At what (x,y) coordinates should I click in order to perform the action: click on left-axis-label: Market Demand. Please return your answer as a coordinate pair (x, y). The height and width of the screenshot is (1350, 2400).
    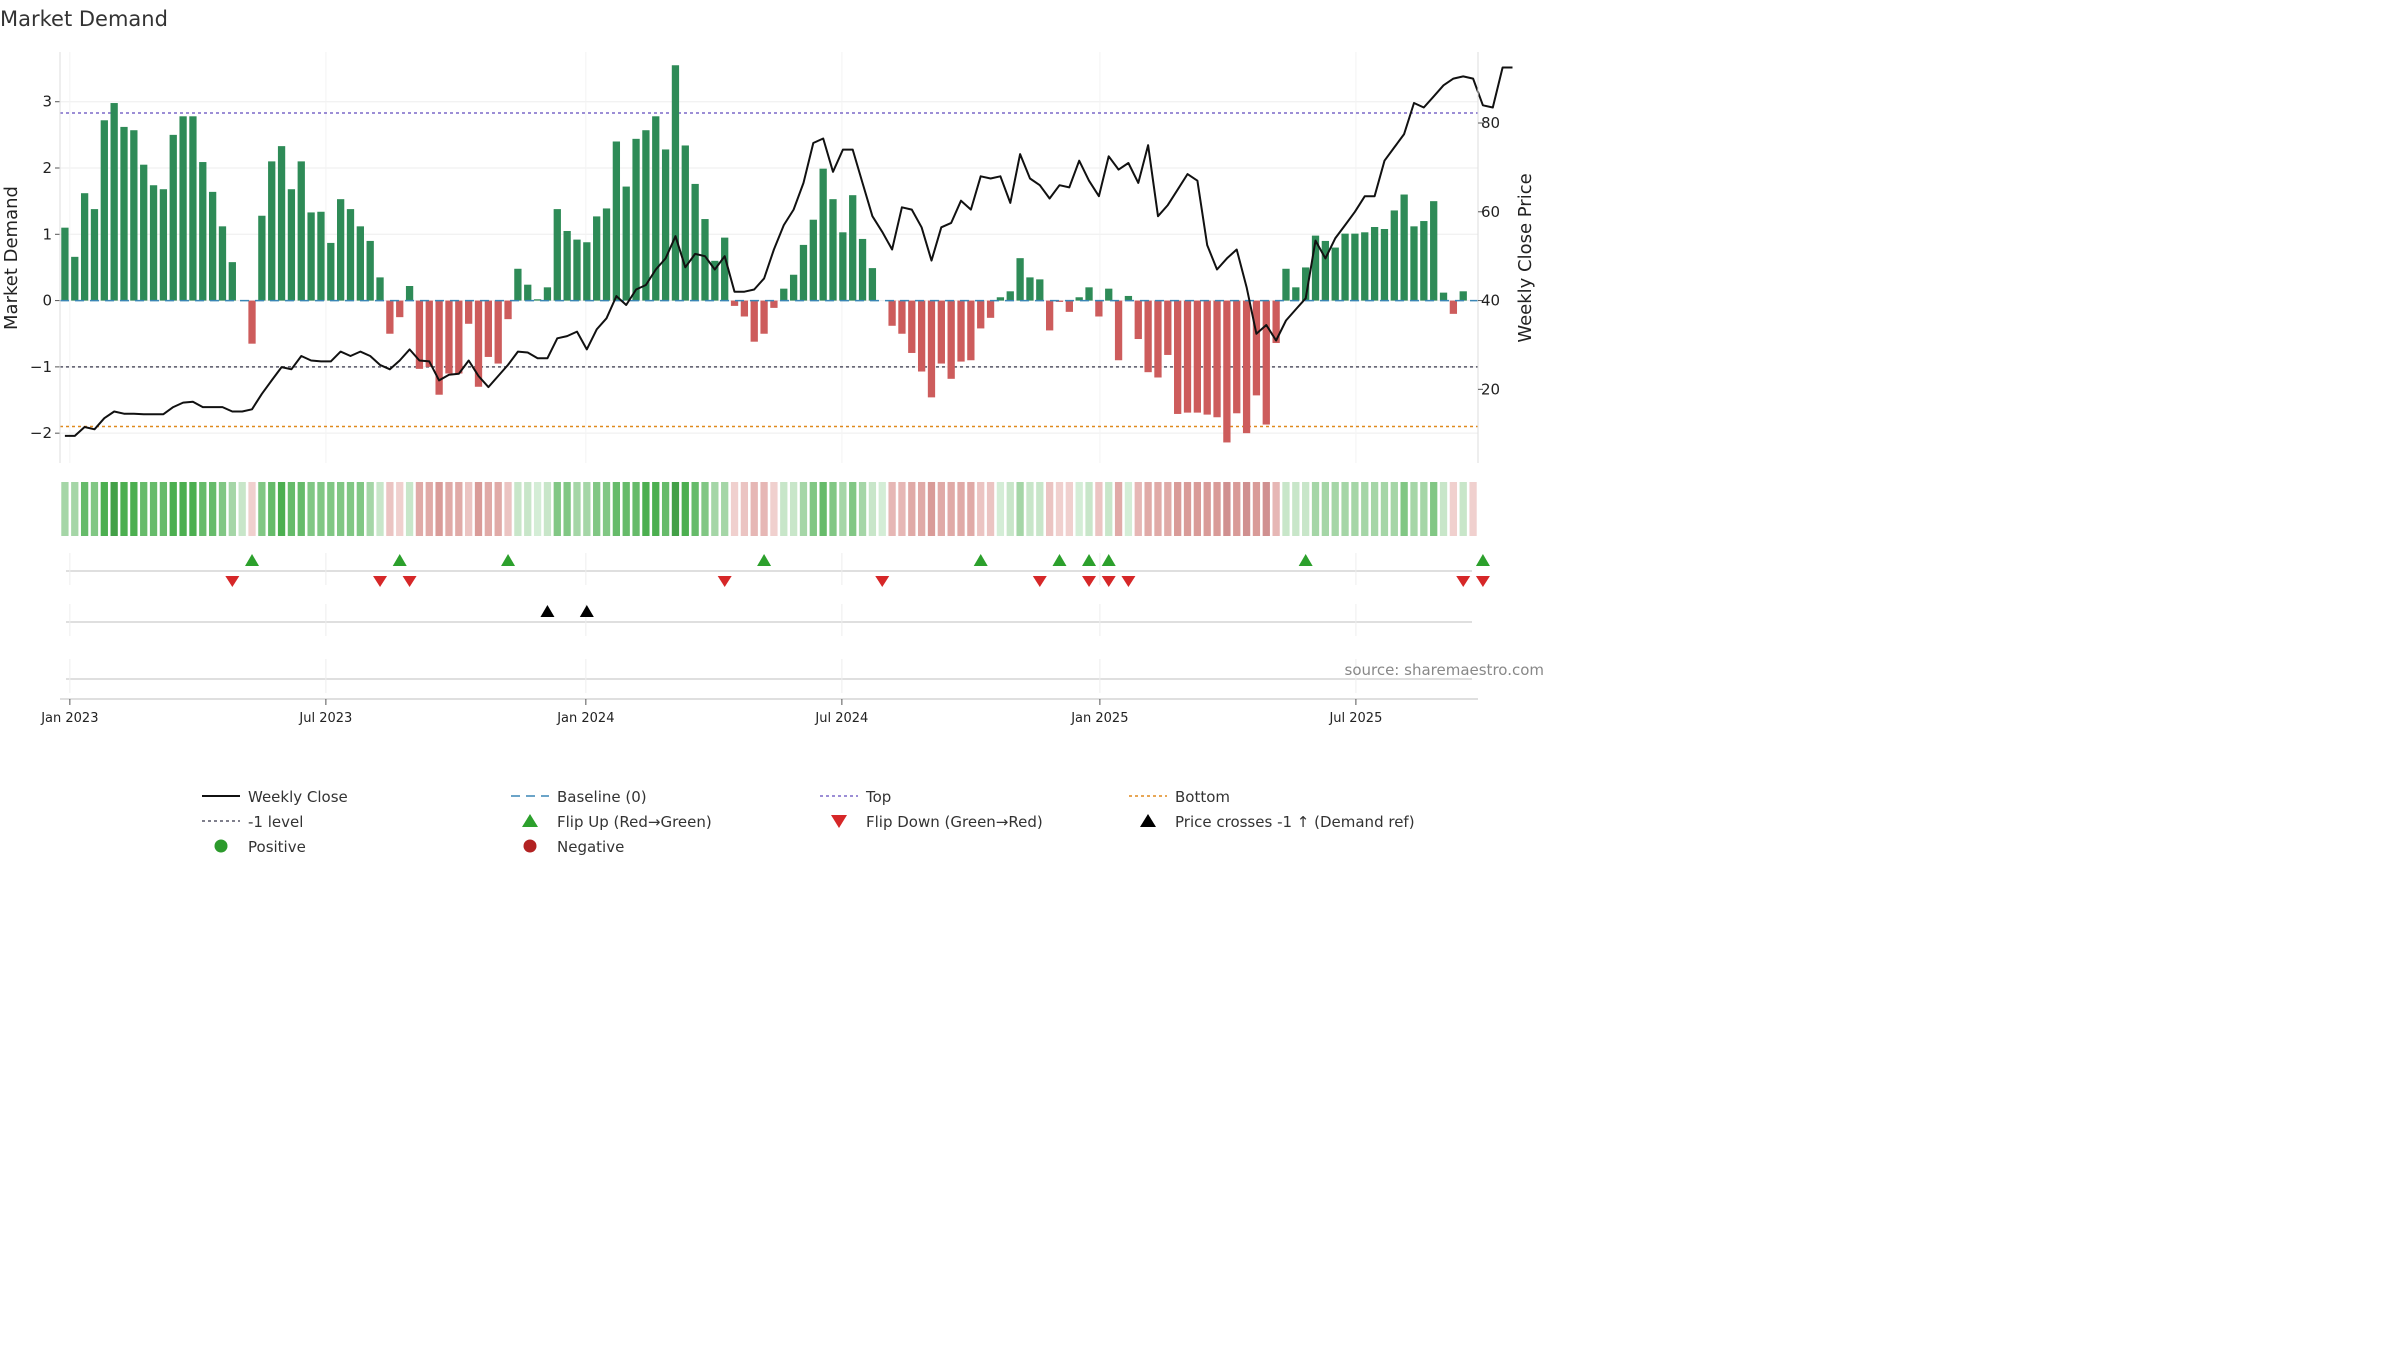
    Looking at the image, I should click on (11, 258).